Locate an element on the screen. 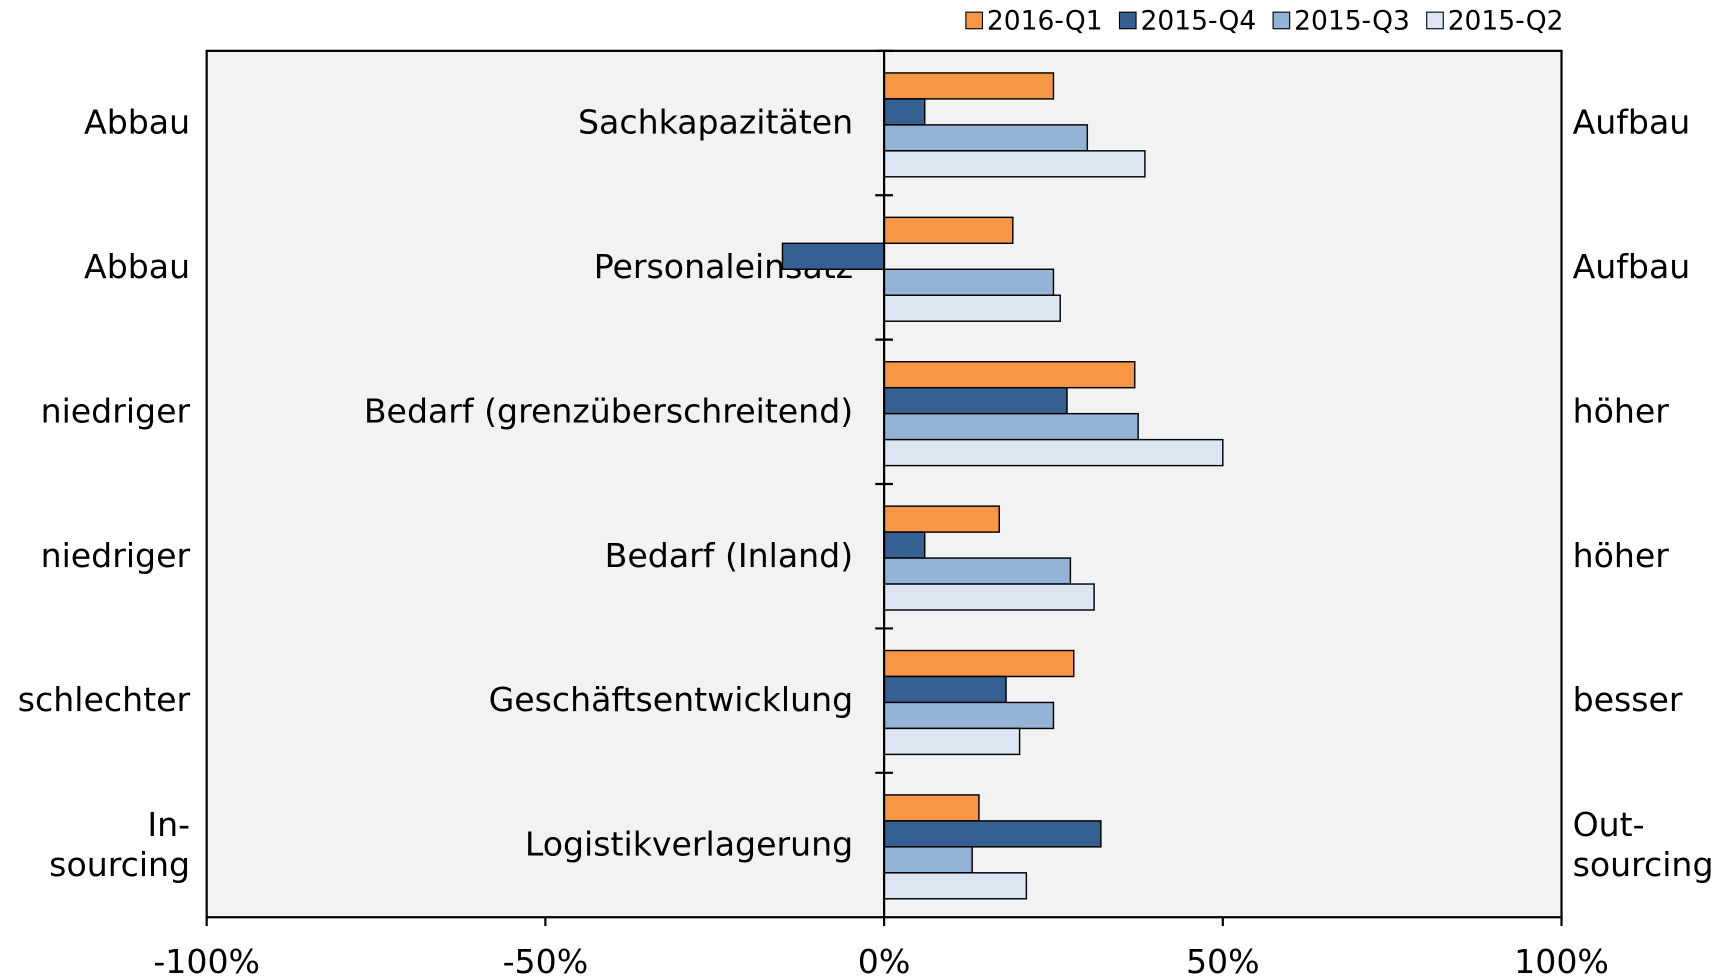 The image size is (1724, 978). x-tick-label: 100% is located at coordinates (1561, 960).